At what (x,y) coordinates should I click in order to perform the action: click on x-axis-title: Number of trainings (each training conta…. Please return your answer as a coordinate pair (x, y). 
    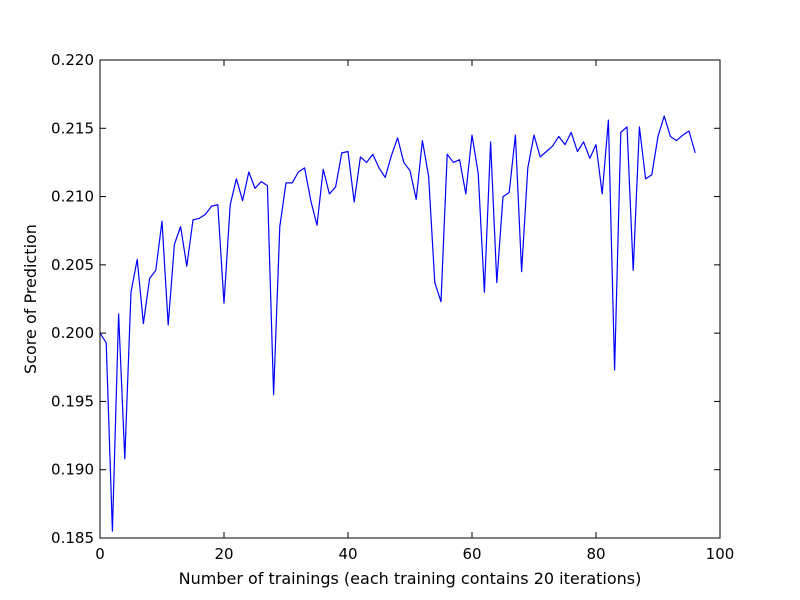
    Looking at the image, I should click on (410, 578).